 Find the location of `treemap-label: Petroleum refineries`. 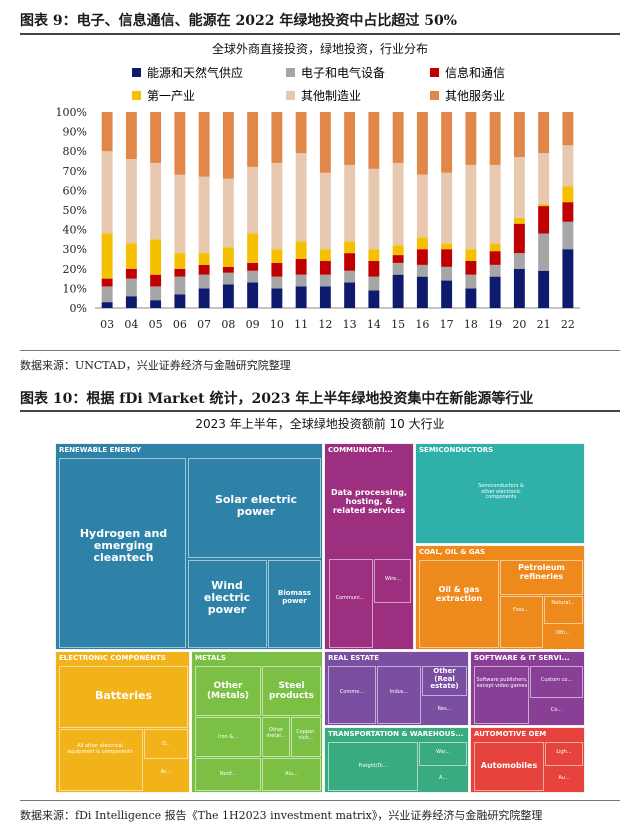

treemap-label: Petroleum refineries is located at coordinates (541, 572).